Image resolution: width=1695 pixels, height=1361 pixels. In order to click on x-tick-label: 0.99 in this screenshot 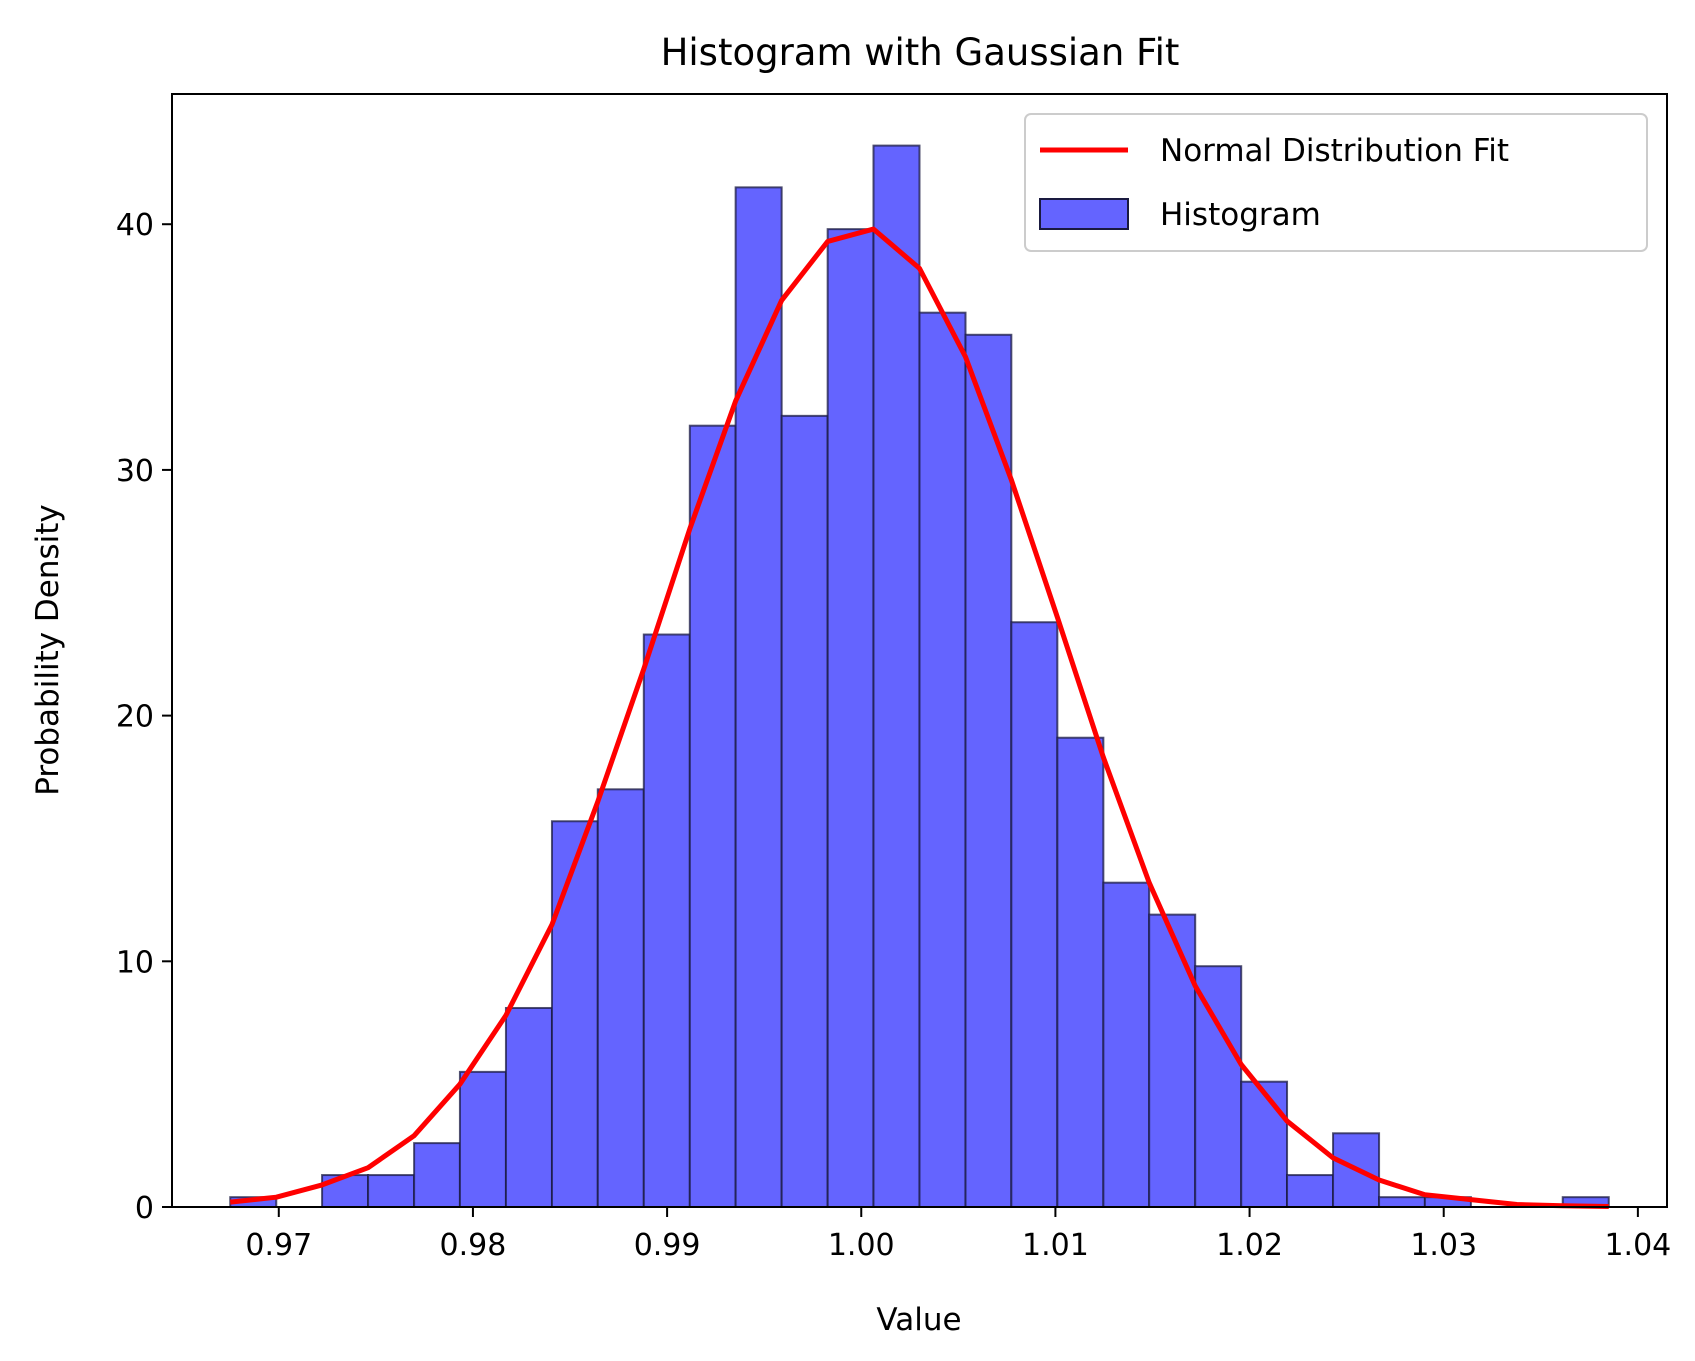, I will do `click(667, 1245)`.